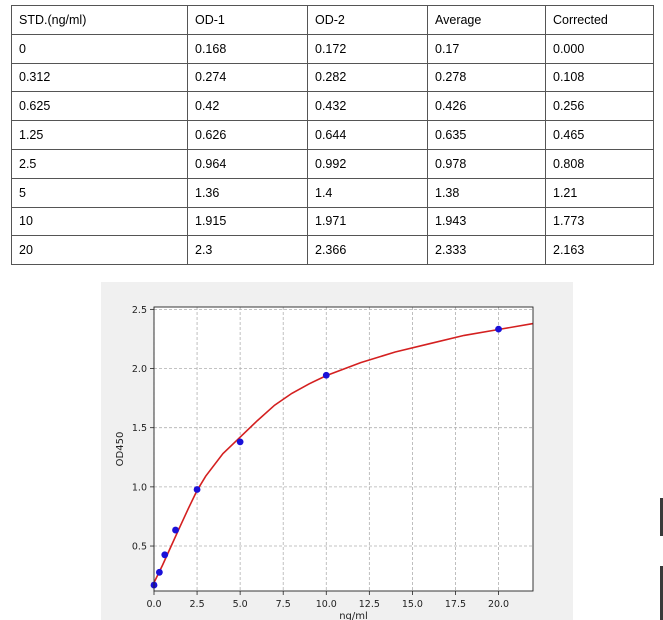  I want to click on table-cell: 1.915, so click(247, 221).